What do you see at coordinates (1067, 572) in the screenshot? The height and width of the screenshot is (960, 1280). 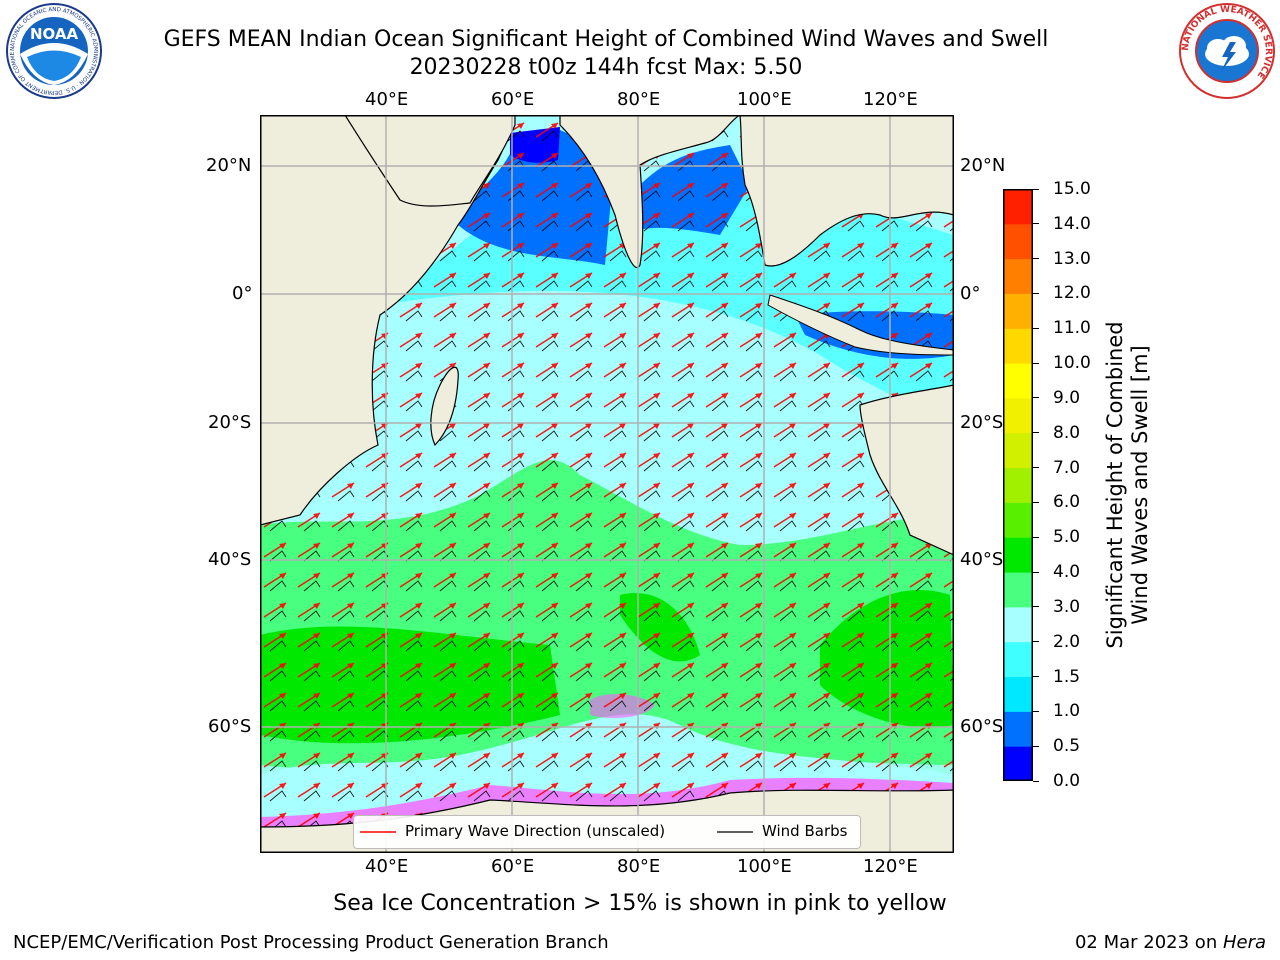 I see `colorbar-tick-label: 4.0` at bounding box center [1067, 572].